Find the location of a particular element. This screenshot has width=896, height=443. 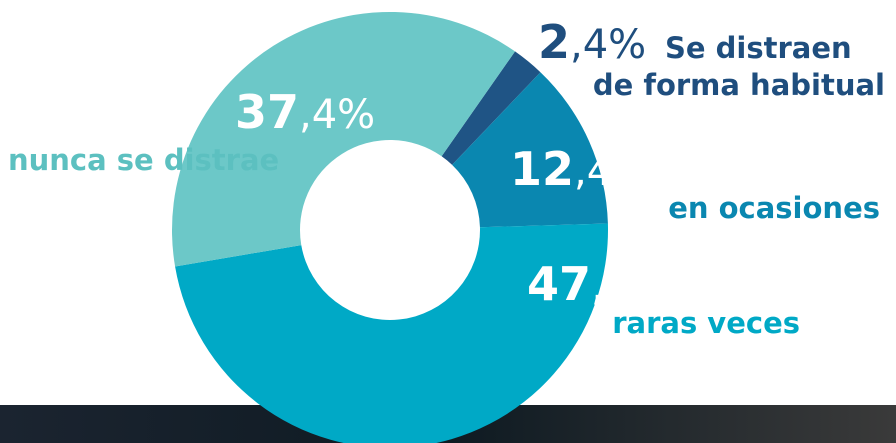

value-label-int: 2 is located at coordinates (554, 42).